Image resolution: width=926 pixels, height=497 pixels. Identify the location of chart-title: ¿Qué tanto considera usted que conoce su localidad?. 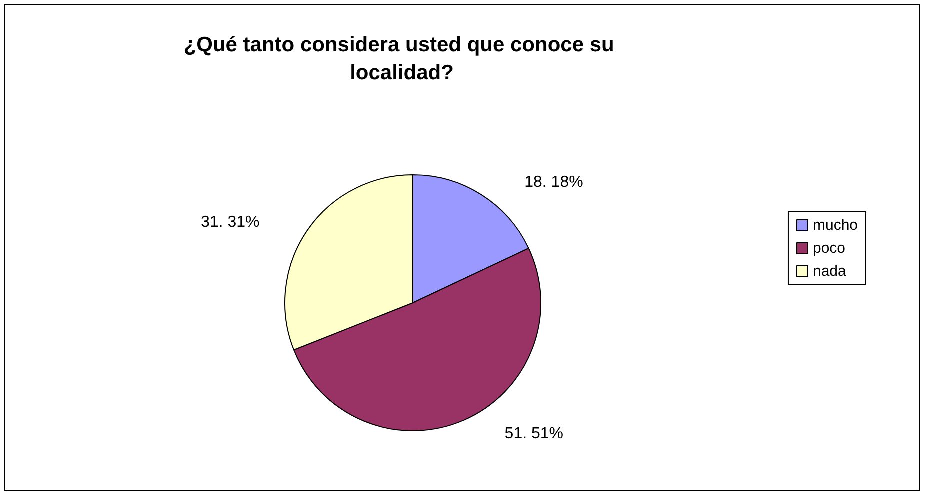
(402, 59).